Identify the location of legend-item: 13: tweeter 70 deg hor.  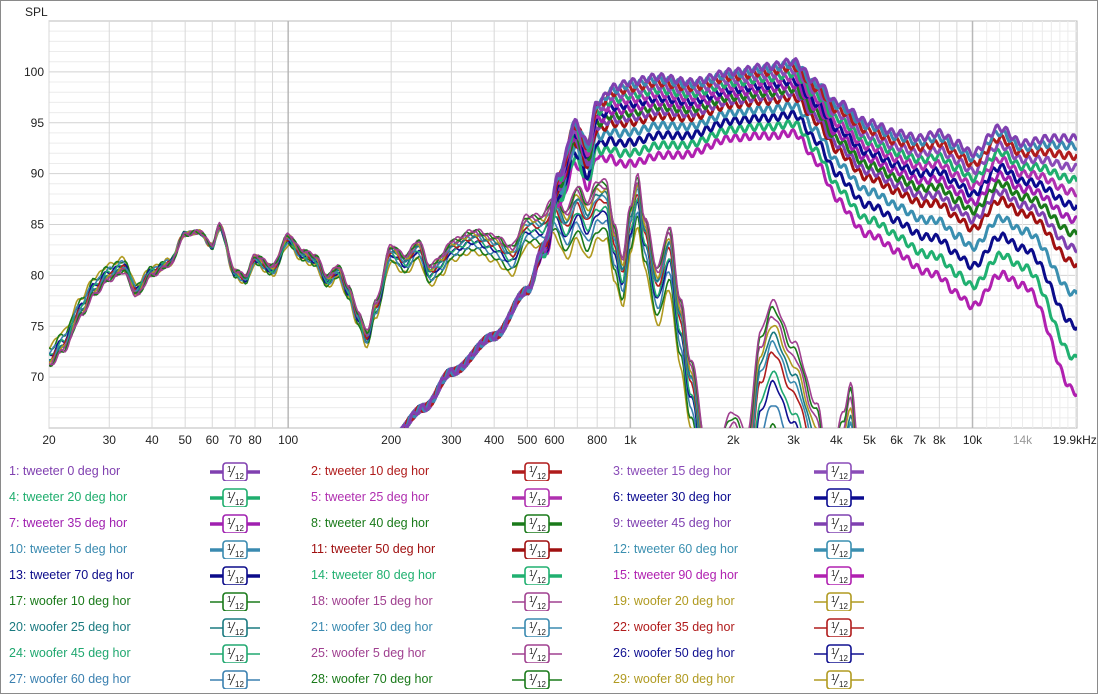
(72, 575).